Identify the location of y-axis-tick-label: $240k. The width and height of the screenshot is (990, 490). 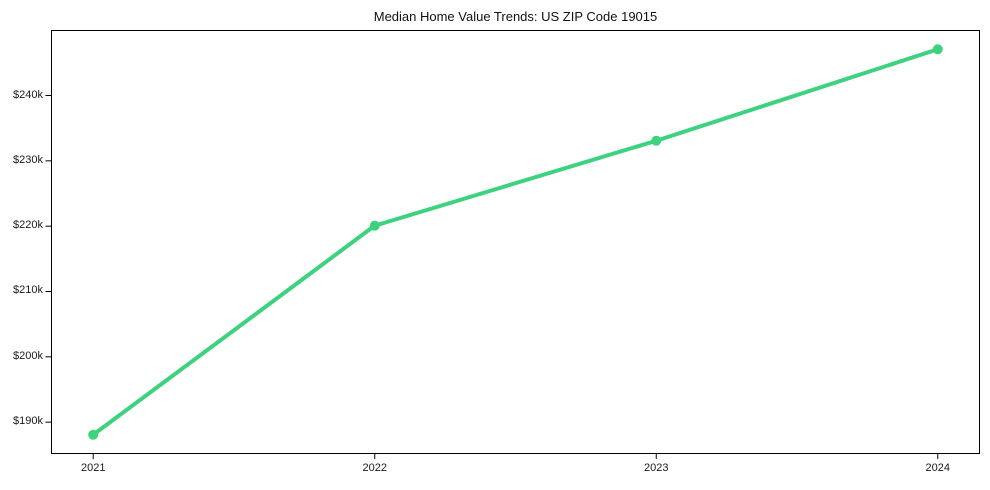
(28, 94).